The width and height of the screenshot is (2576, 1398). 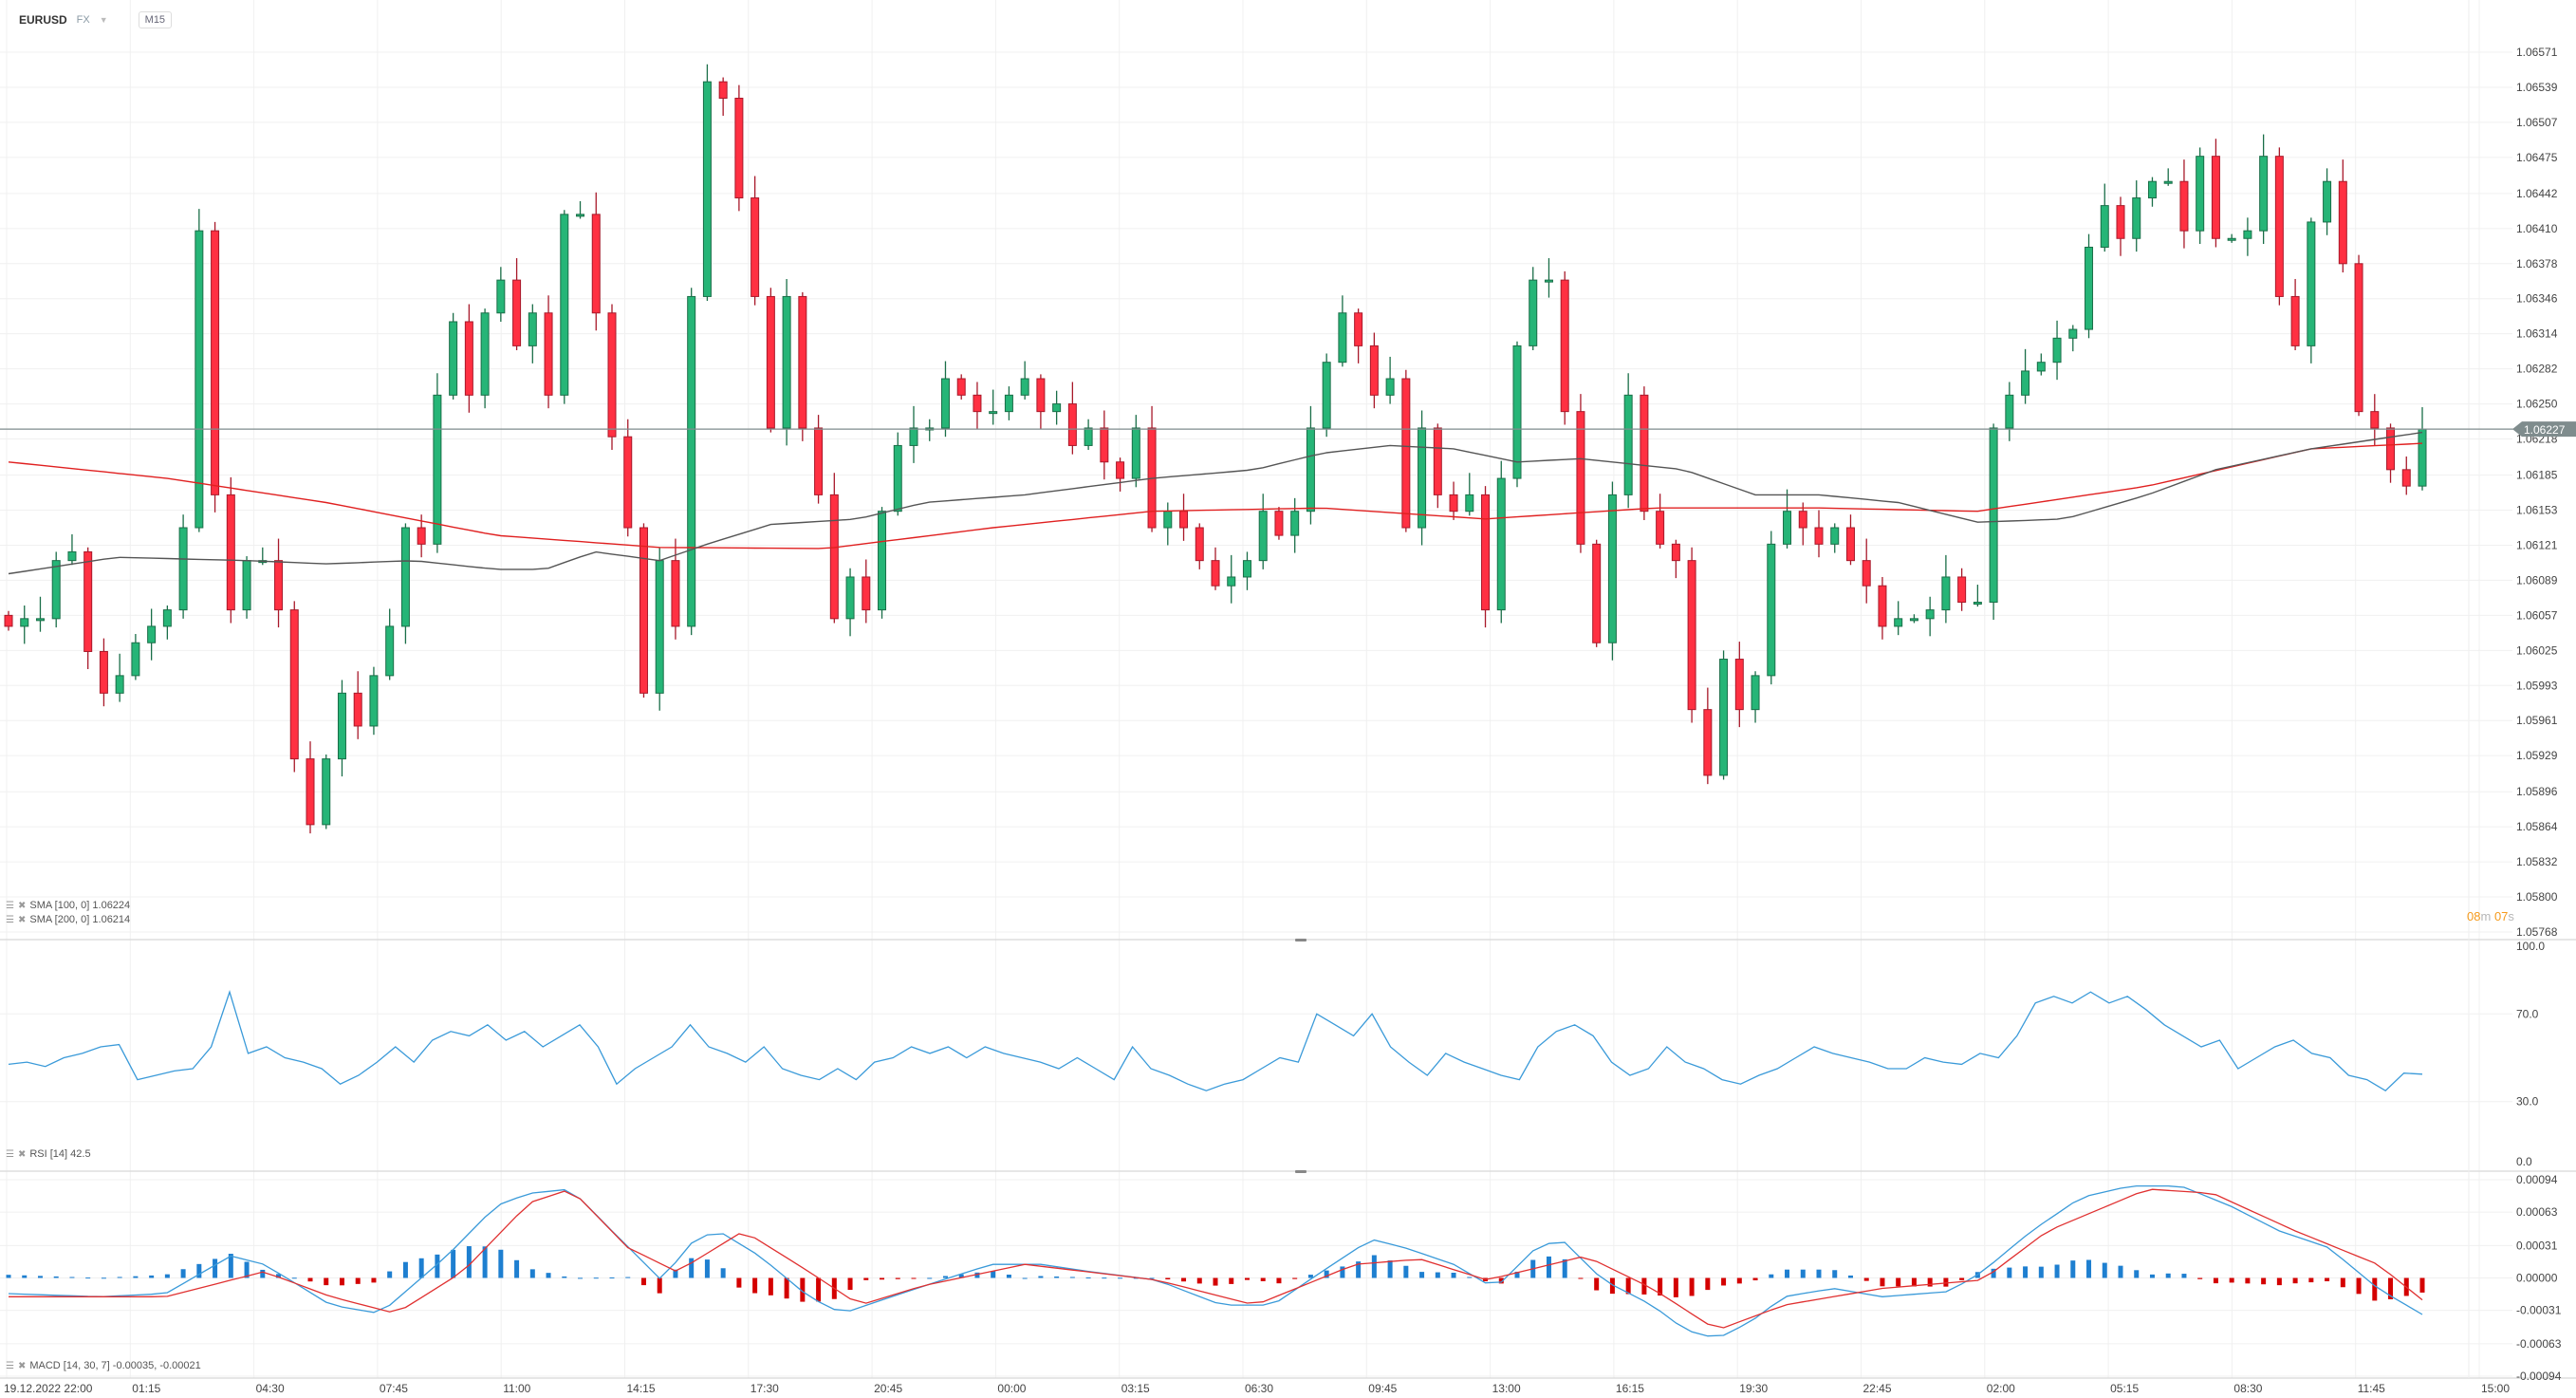 I want to click on rsi-axis-label: 70.0, so click(x=2527, y=1013).